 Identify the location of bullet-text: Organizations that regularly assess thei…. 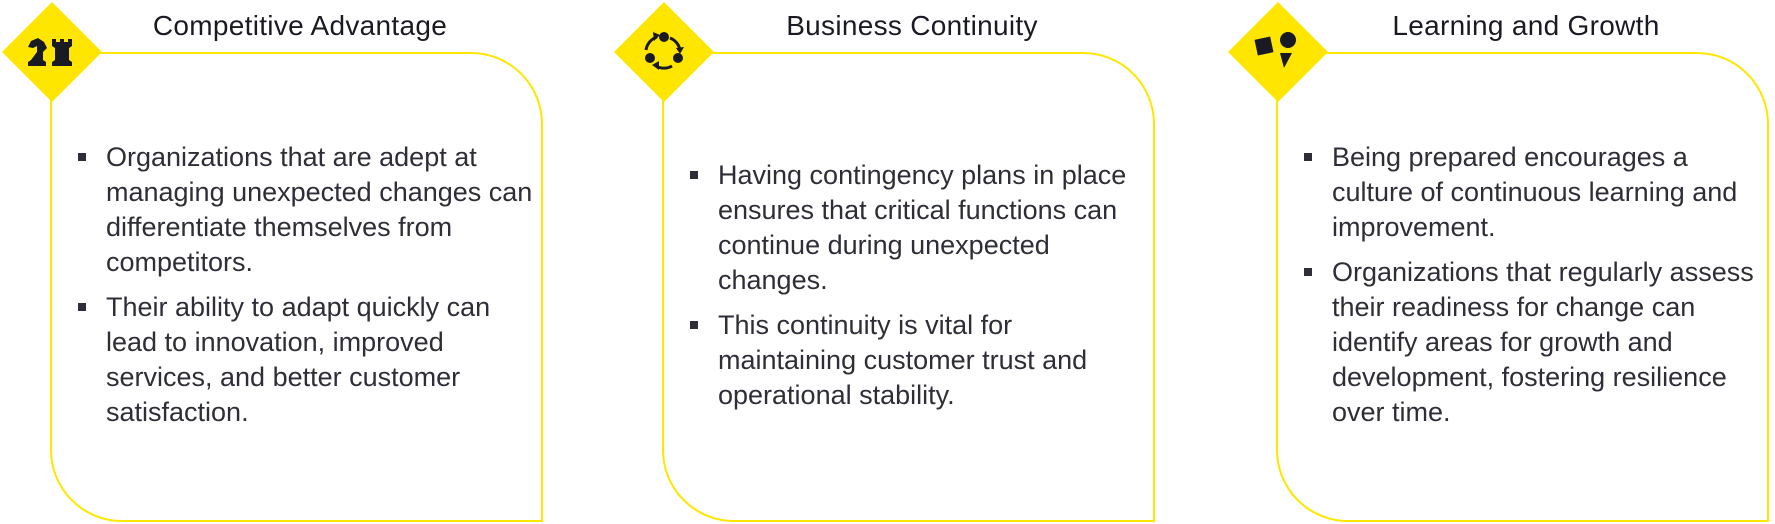
(1543, 342).